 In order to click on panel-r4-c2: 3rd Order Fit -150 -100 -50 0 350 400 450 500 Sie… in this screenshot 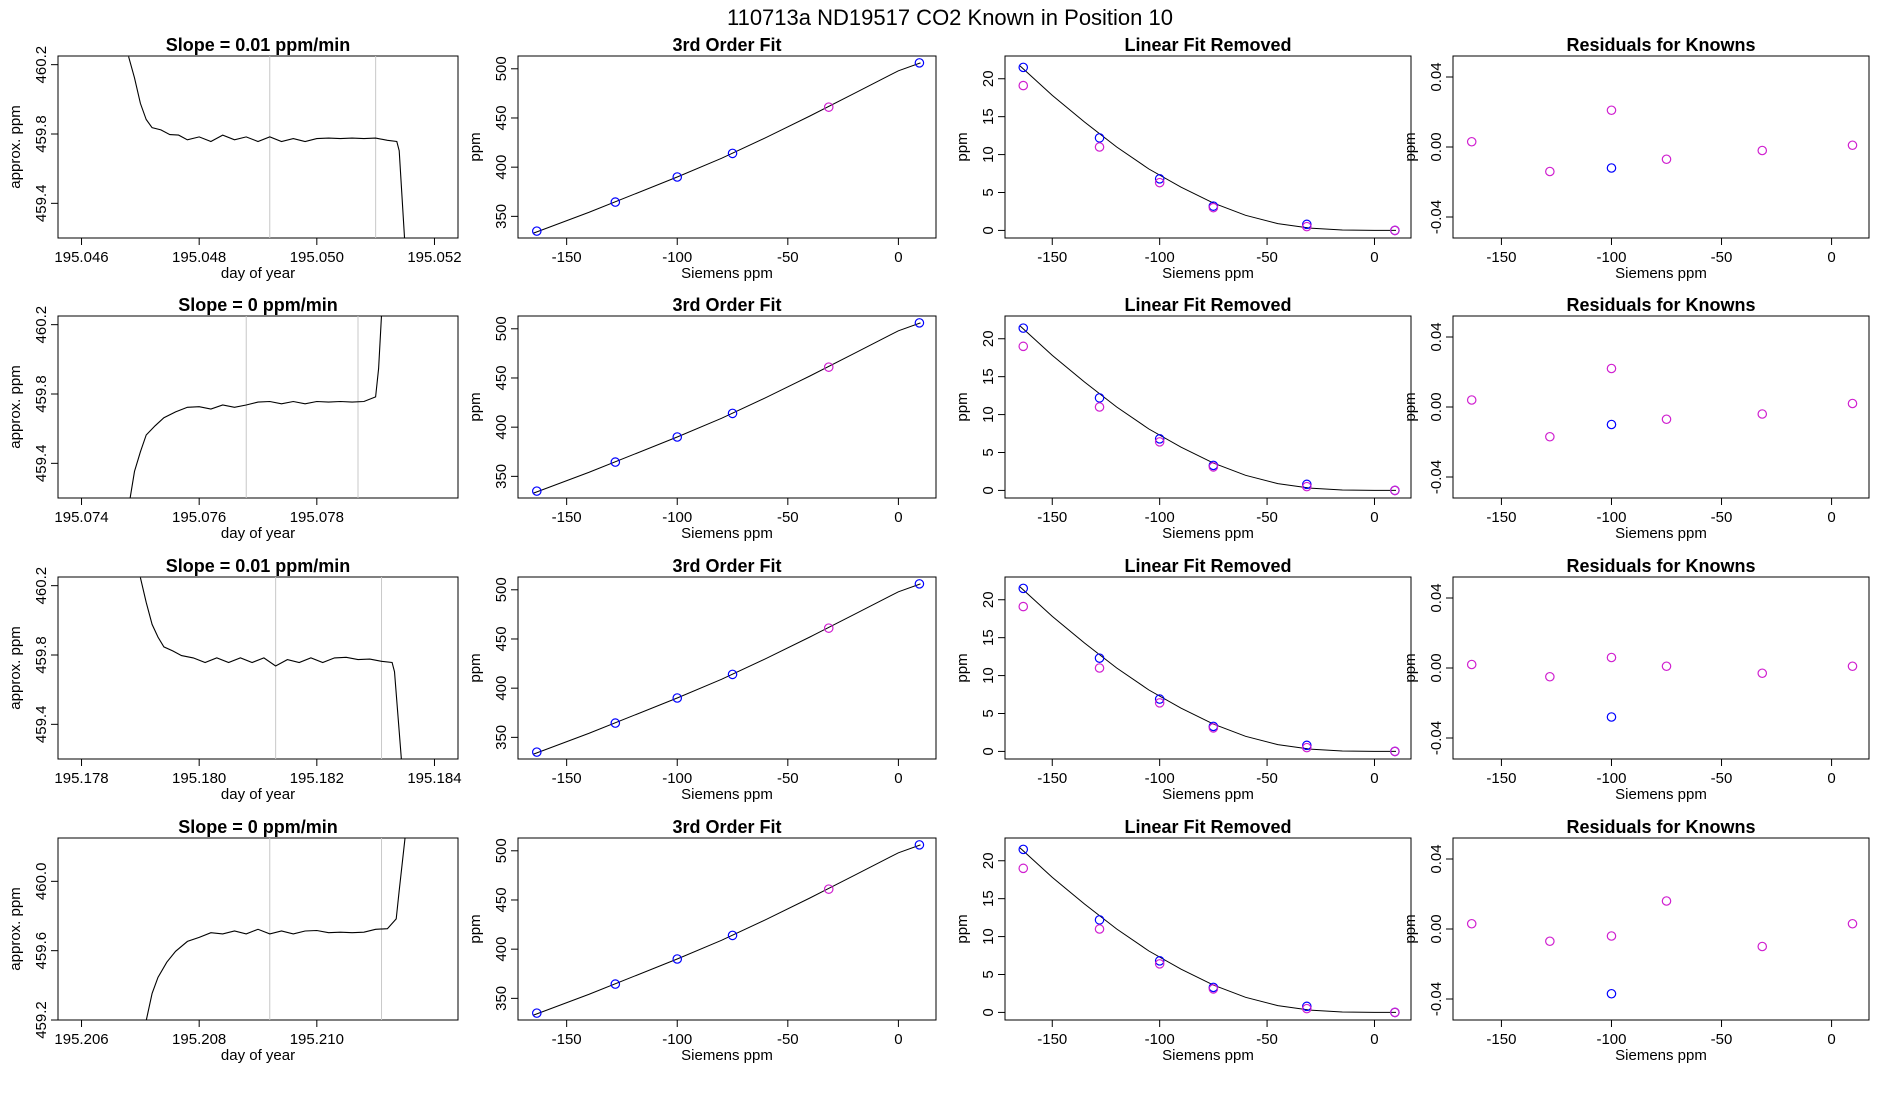, I will do `click(702, 940)`.